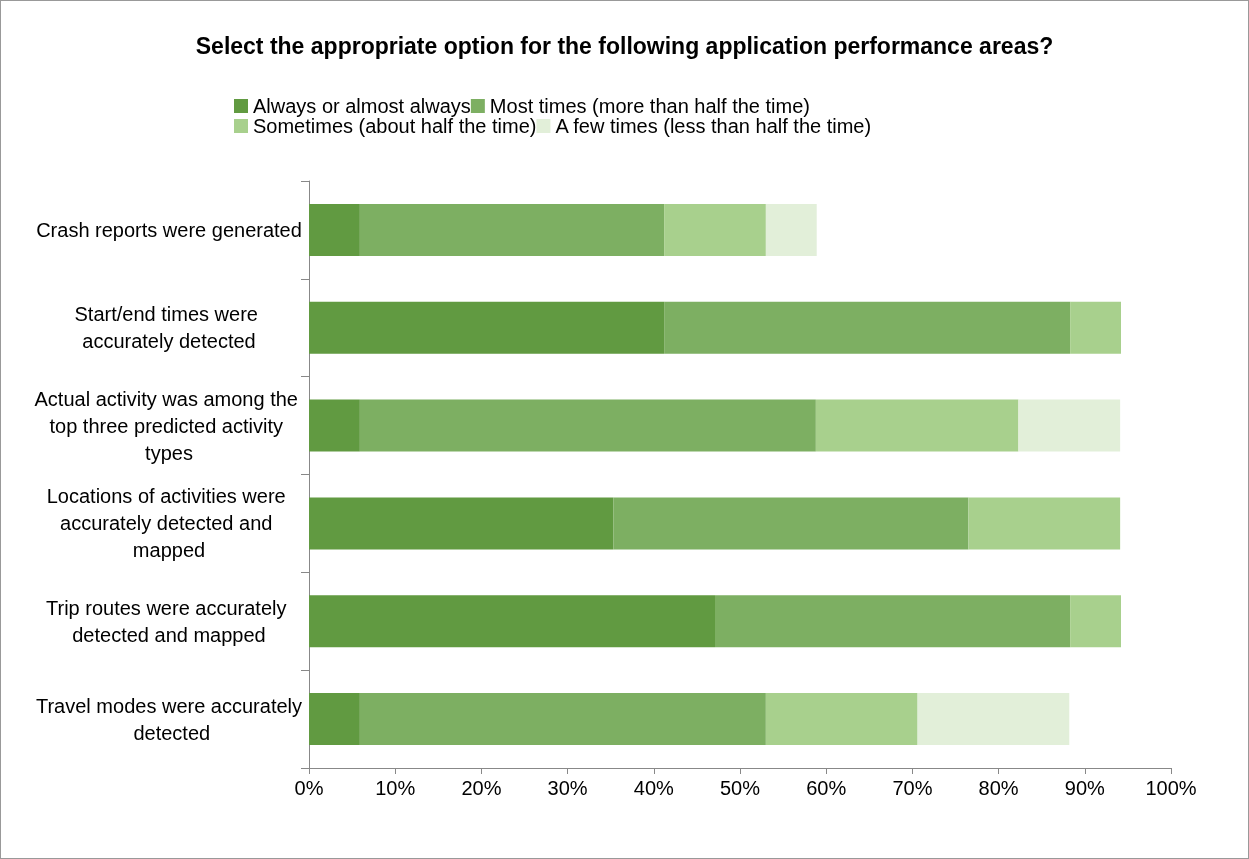 The height and width of the screenshot is (859, 1249). Describe the element at coordinates (169, 621) in the screenshot. I see `y-tick-label: Trip routes were accurately detected and mapped` at that location.